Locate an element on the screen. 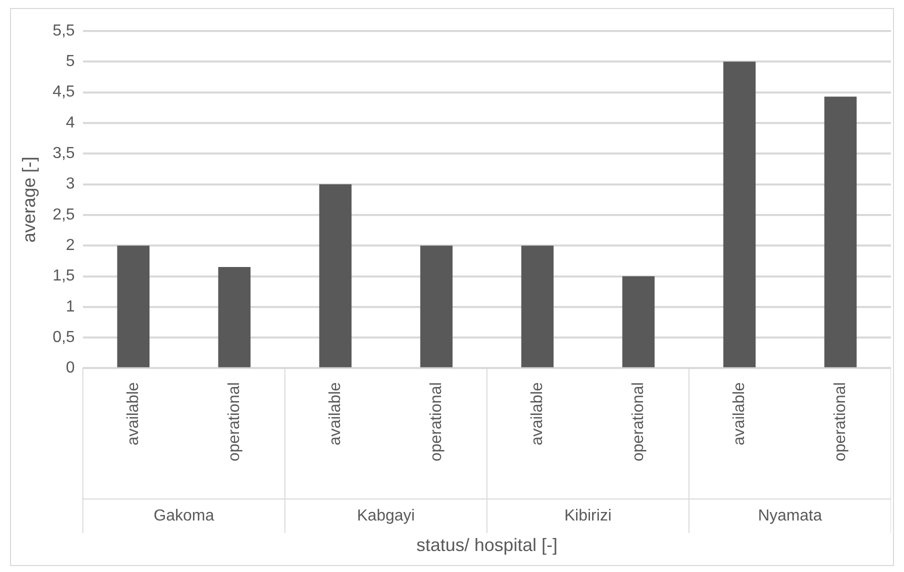  x-axis-title: status/ hospital [-] is located at coordinates (487, 545).